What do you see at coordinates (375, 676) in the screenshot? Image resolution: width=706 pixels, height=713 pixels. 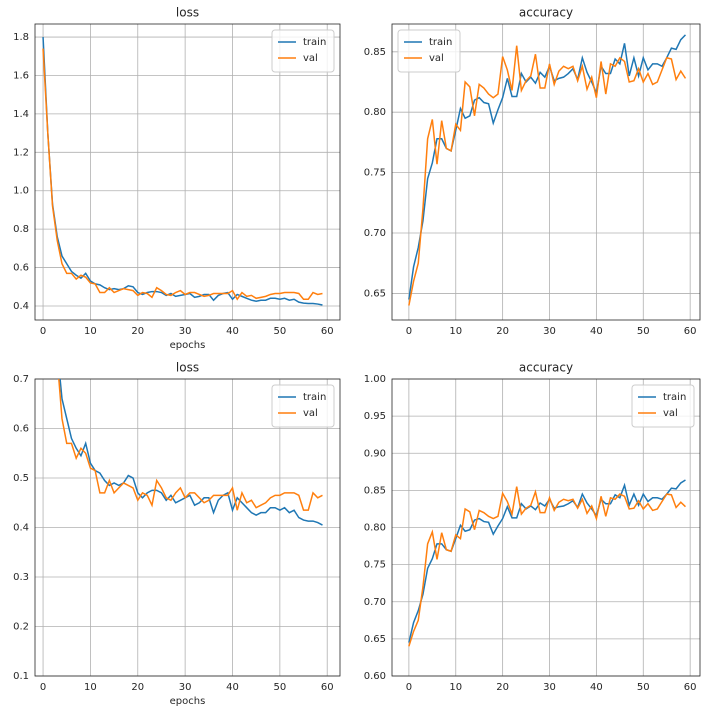 I see `y-tick-label: 0.60` at bounding box center [375, 676].